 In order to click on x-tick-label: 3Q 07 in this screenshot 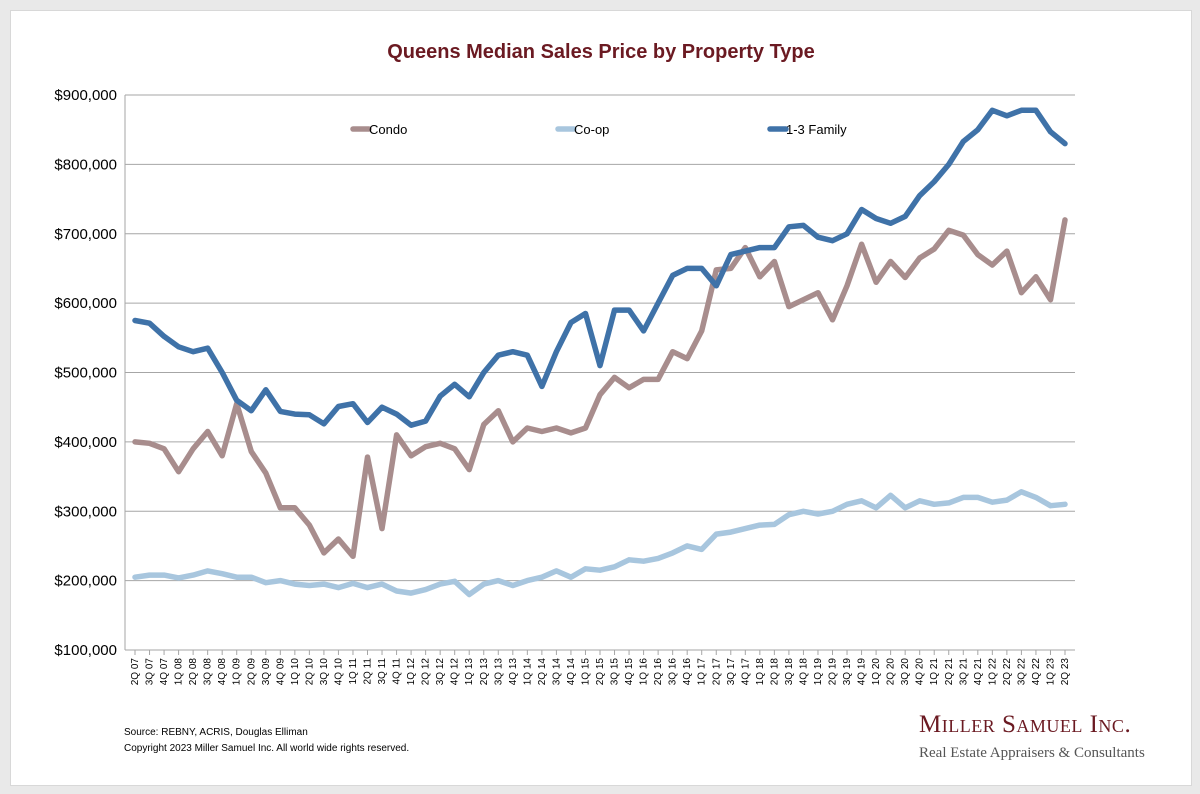, I will do `click(150, 672)`.